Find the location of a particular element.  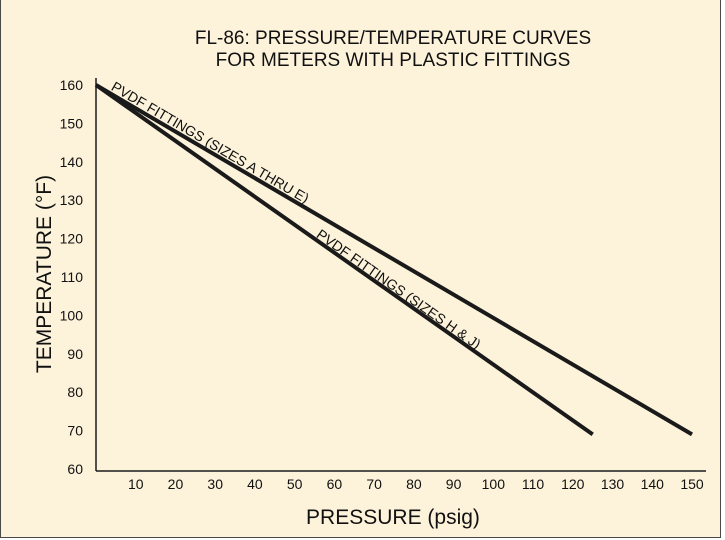

y-tick-labels: 60 70 80 90 100 110 120 130 140 150 160 is located at coordinates (72, 277).